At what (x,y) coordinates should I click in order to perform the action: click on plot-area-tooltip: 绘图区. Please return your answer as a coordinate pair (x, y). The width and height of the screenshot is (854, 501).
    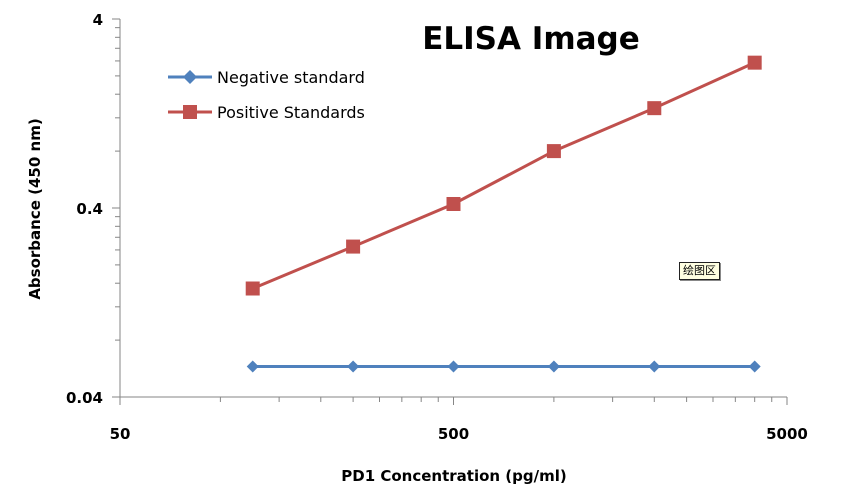
    Looking at the image, I should click on (699, 271).